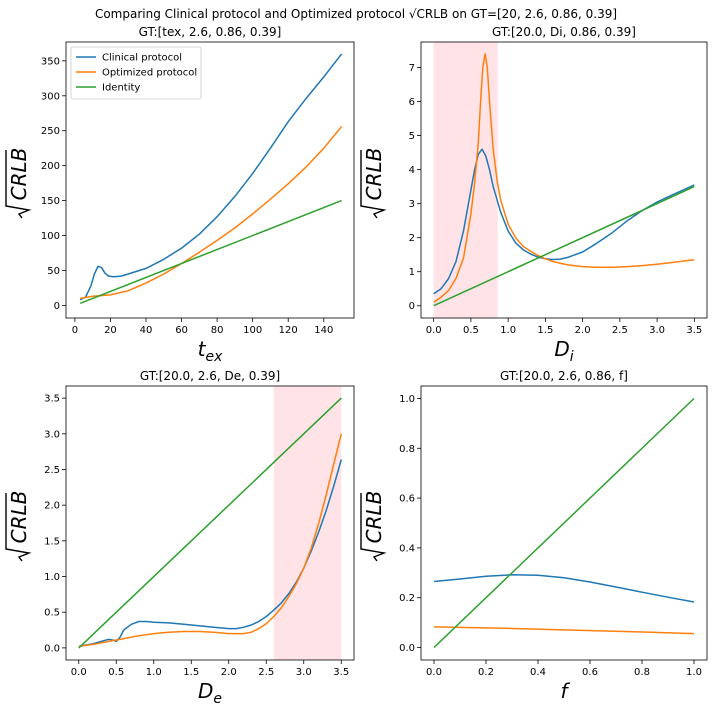 The image size is (712, 709). Describe the element at coordinates (53, 271) in the screenshot. I see `y-tick-label: 50` at that location.